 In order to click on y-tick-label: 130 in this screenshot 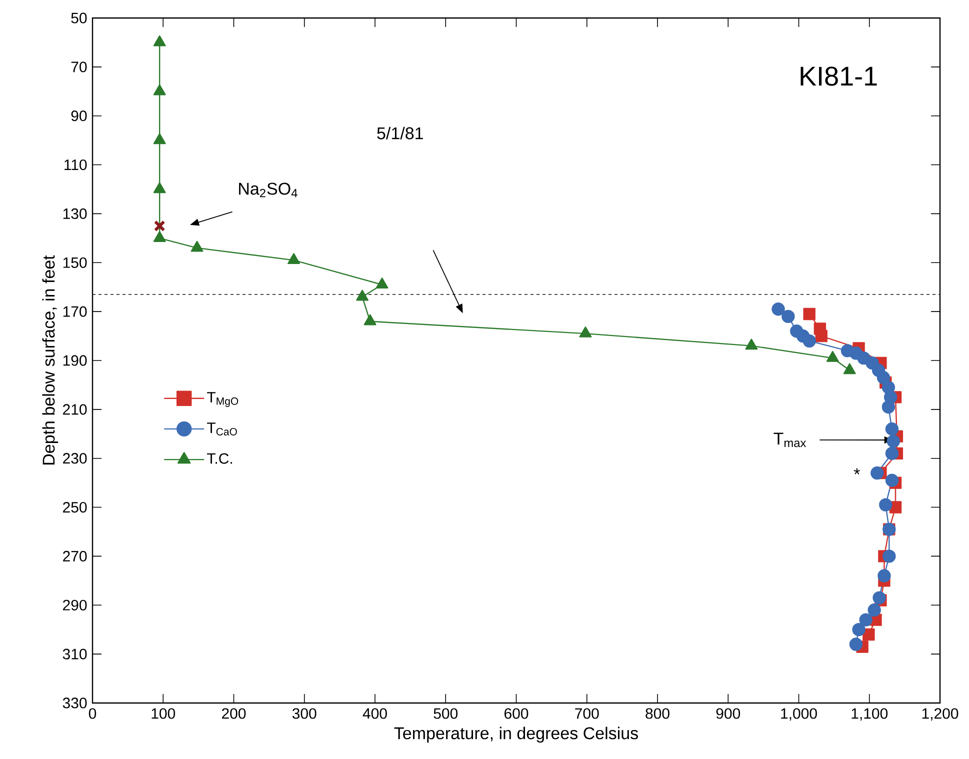, I will do `click(75, 214)`.